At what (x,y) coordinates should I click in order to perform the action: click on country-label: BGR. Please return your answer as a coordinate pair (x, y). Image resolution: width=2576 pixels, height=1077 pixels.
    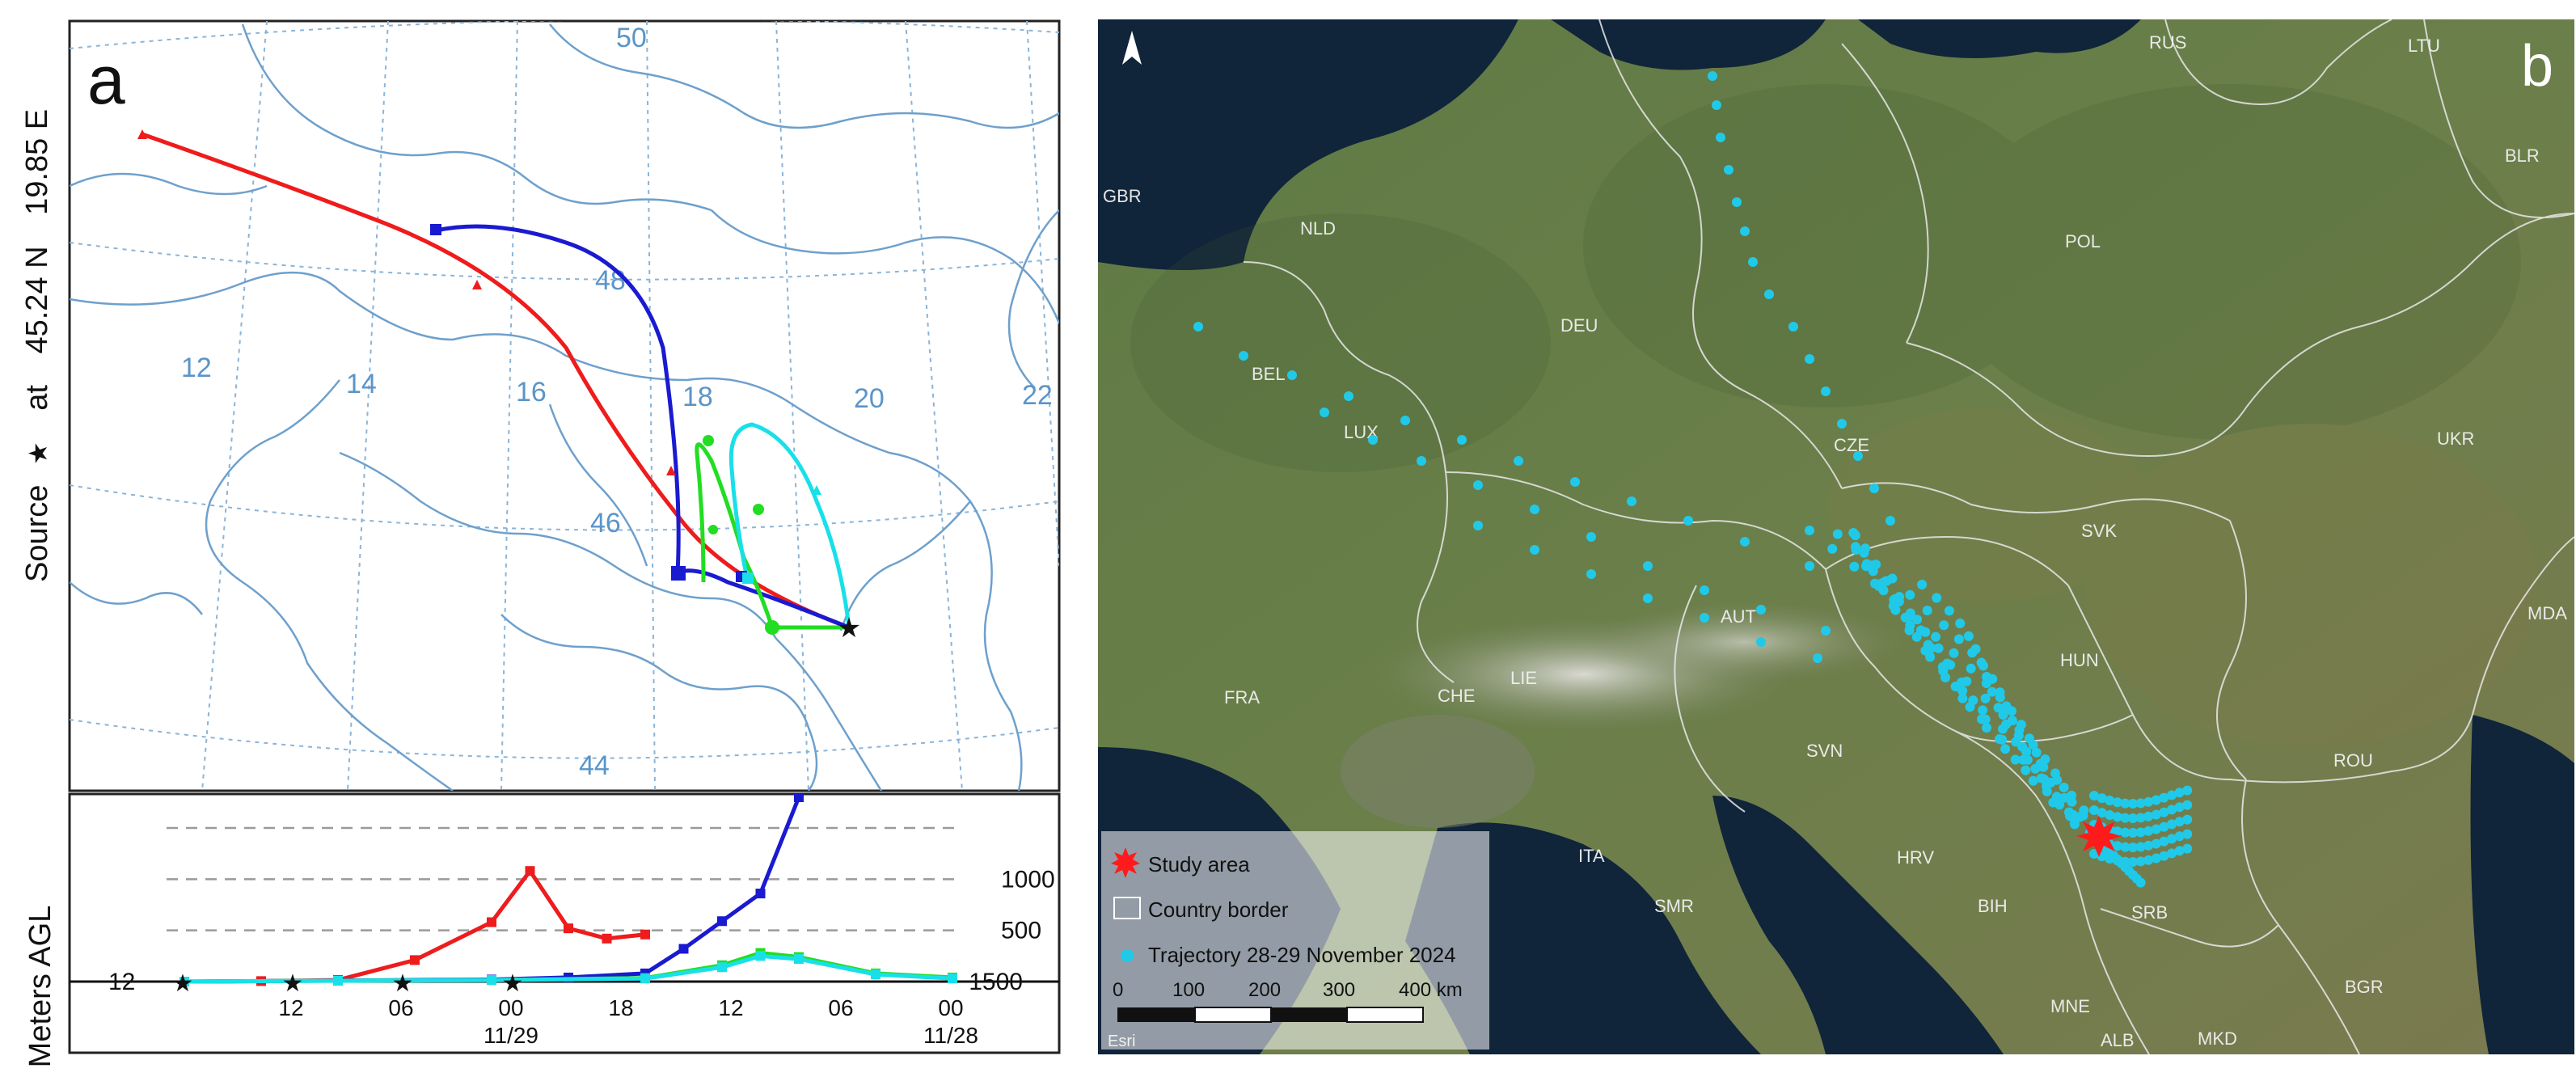
    Looking at the image, I should click on (2364, 987).